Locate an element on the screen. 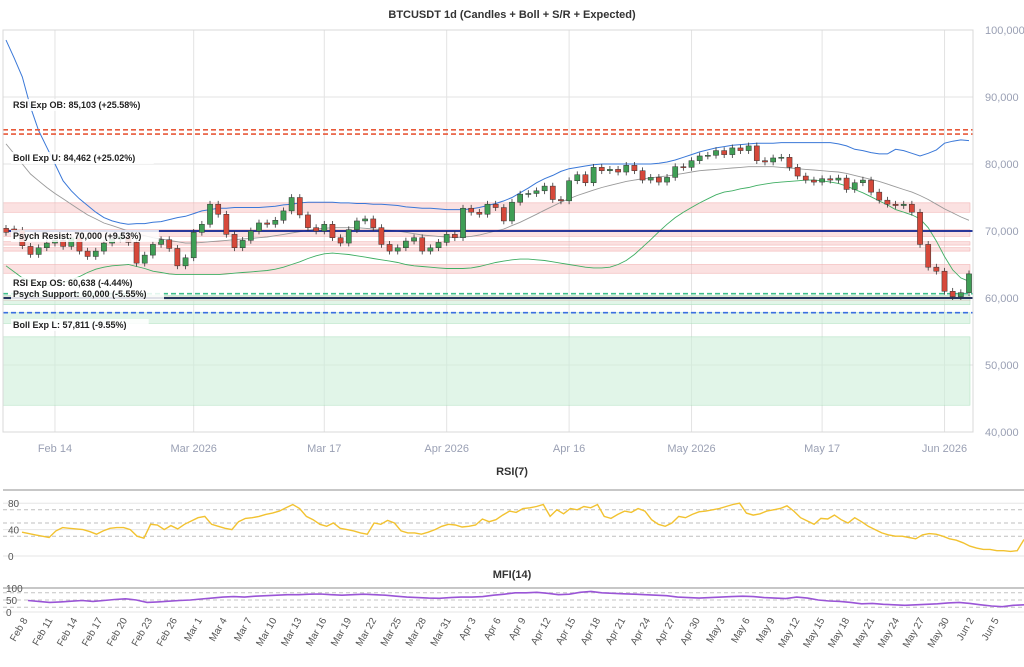 Image resolution: width=1024 pixels, height=667 pixels. mfi-x-tick-label: May 18 is located at coordinates (839, 633).